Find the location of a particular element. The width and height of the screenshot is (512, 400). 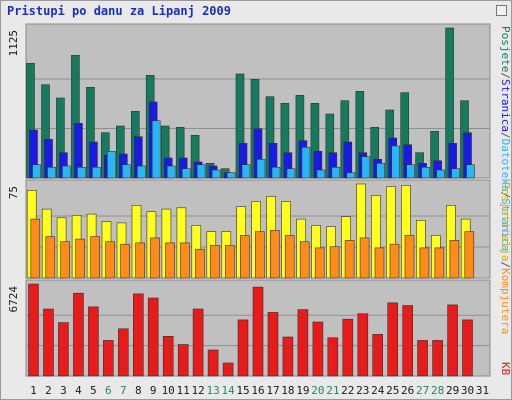

legend-visits-item-1: / is located at coordinates (505, 75).